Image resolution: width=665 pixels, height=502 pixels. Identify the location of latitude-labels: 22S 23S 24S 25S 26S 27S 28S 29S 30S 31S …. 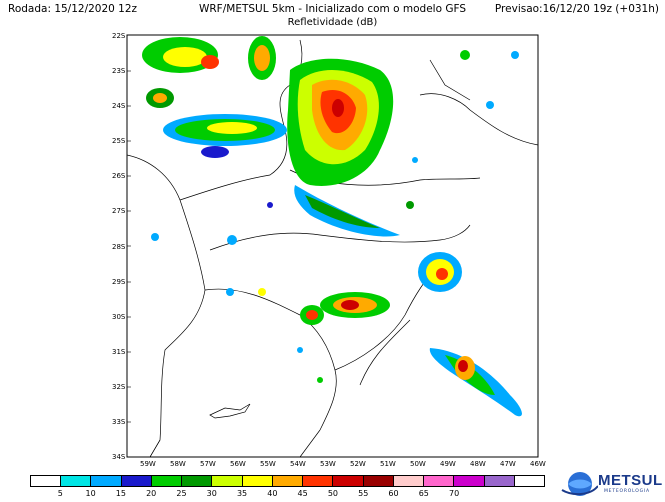
(119, 246).